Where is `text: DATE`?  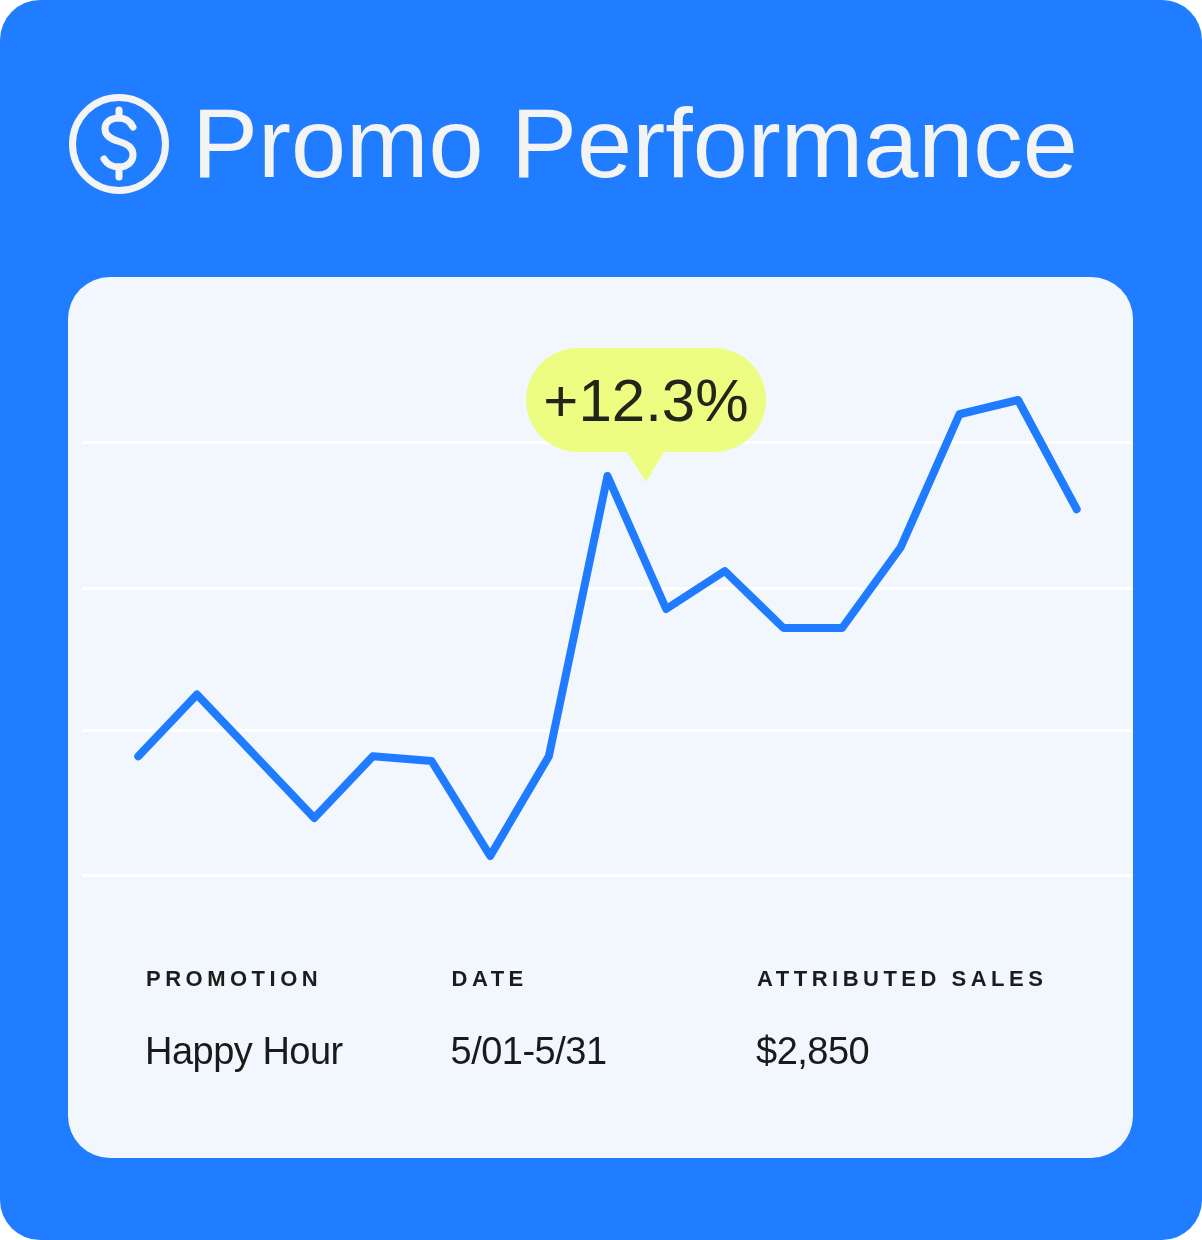 text: DATE is located at coordinates (489, 978).